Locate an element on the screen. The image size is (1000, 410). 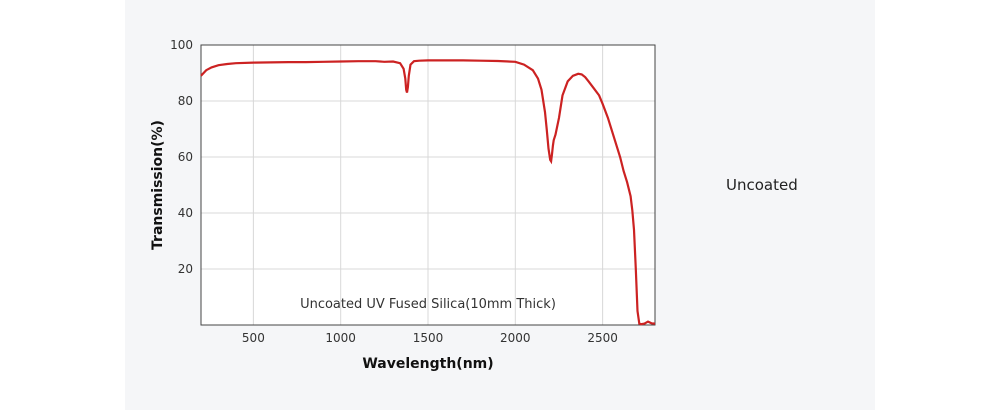
y-tick-label: 100 is located at coordinates (181, 45).